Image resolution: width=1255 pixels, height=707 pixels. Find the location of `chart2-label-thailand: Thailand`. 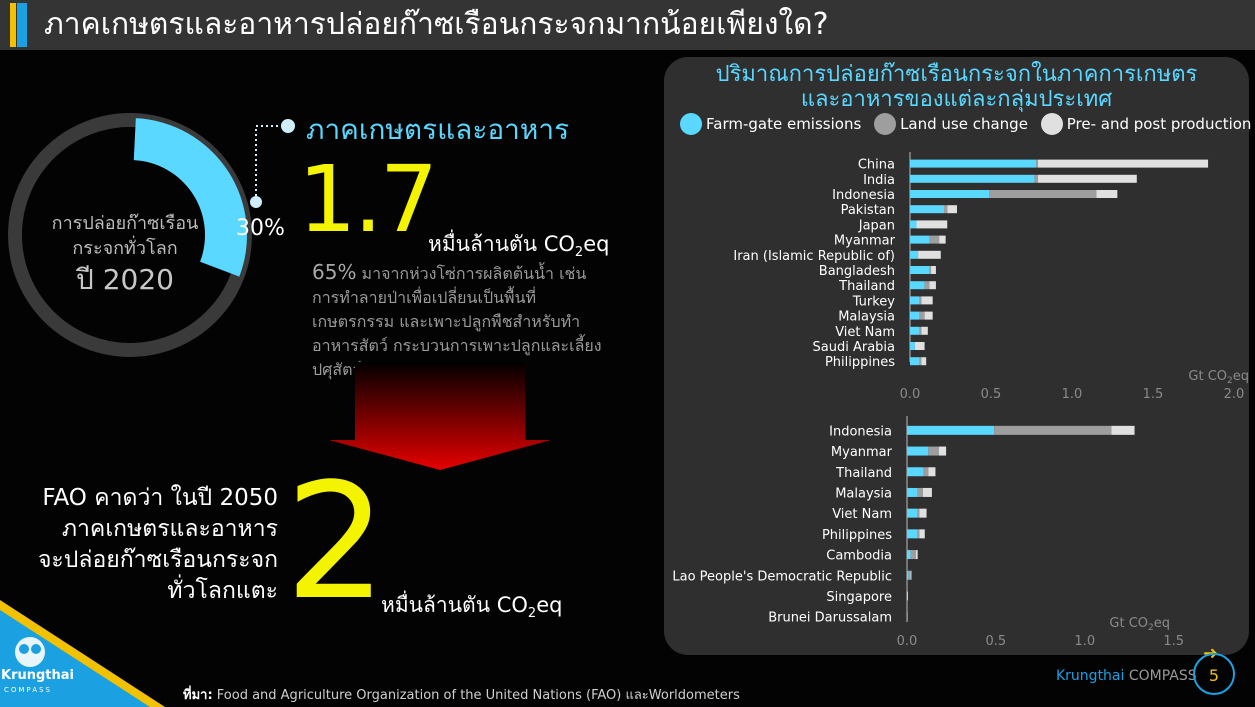

chart2-label-thailand: Thailand is located at coordinates (863, 473).